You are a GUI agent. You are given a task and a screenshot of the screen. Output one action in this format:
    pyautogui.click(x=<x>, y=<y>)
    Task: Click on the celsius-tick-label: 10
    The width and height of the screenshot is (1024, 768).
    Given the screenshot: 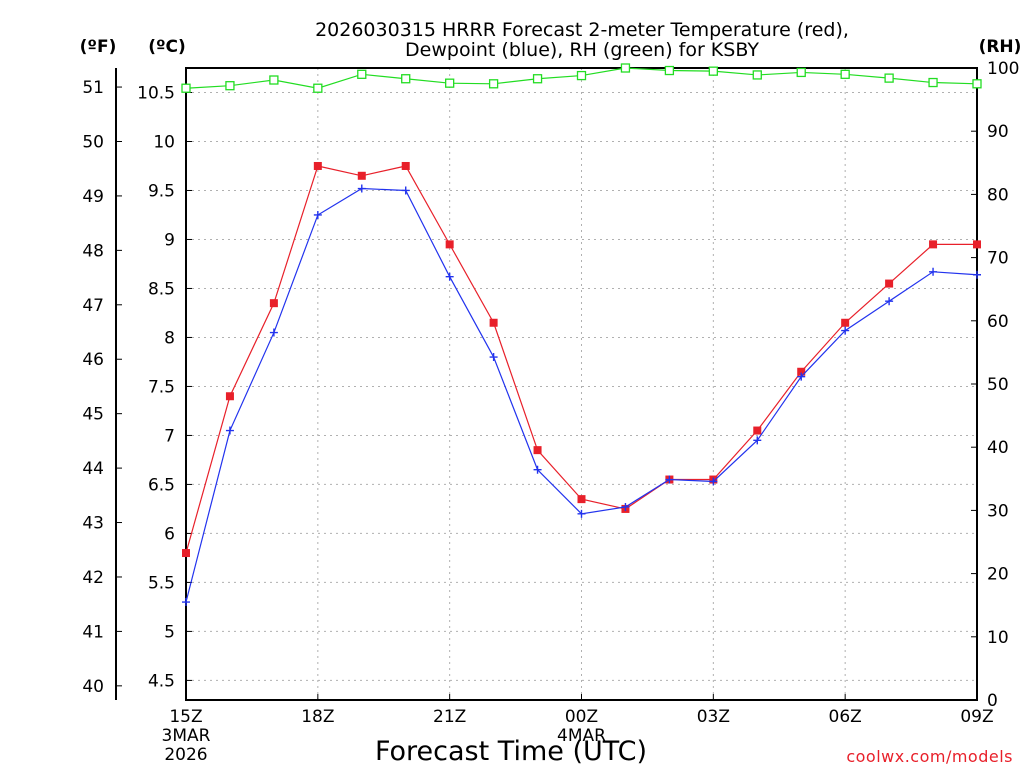 What is the action you would take?
    pyautogui.click(x=164, y=142)
    